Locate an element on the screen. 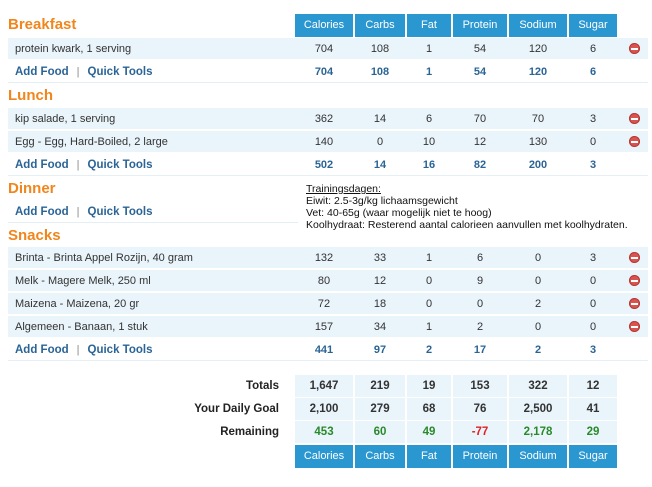 The image size is (652, 487). food-name: Algemeen - Banaan, 1 stuk is located at coordinates (81, 326).